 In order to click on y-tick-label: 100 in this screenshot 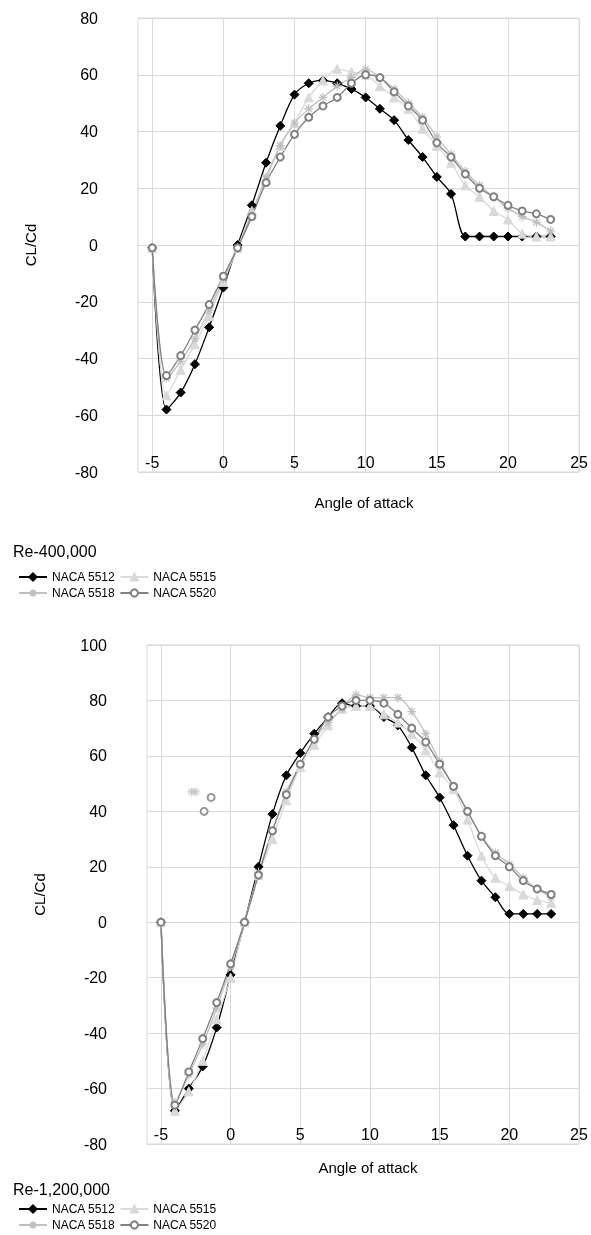, I will do `click(94, 645)`.